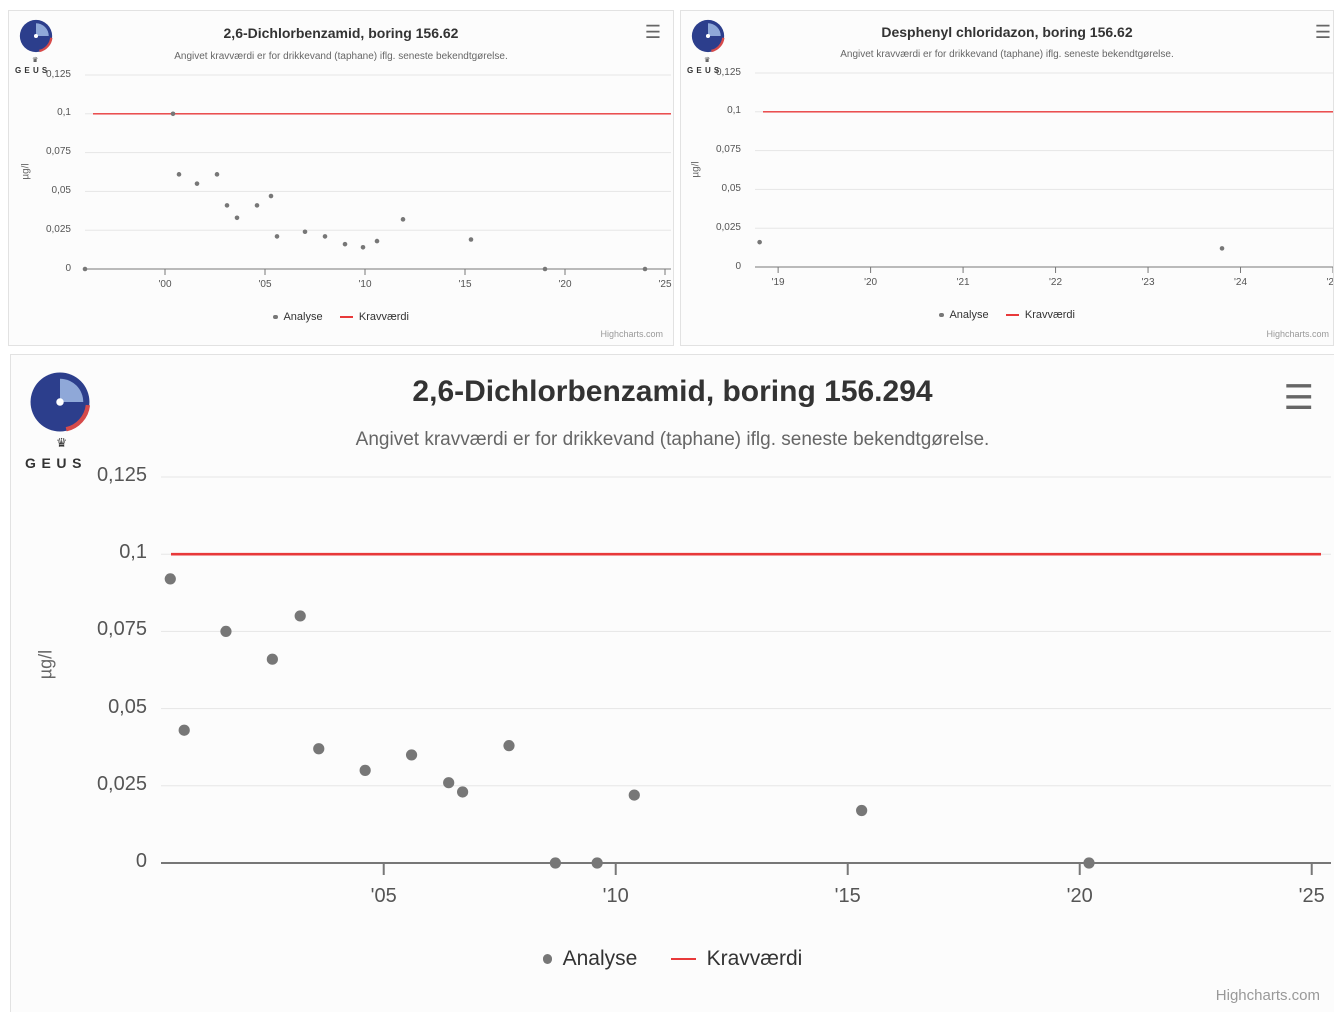 The image size is (1334, 1012). What do you see at coordinates (963, 282) in the screenshot?
I see `x-tick-label: '21` at bounding box center [963, 282].